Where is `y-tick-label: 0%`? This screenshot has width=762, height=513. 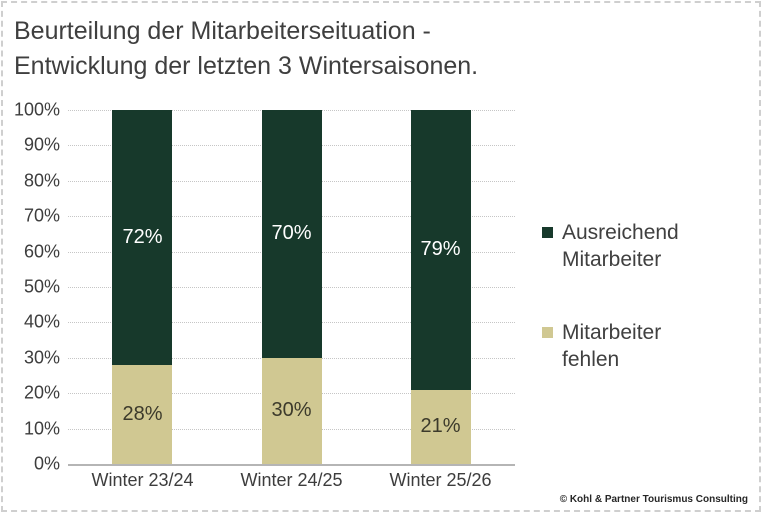
y-tick-label: 0% is located at coordinates (46, 463).